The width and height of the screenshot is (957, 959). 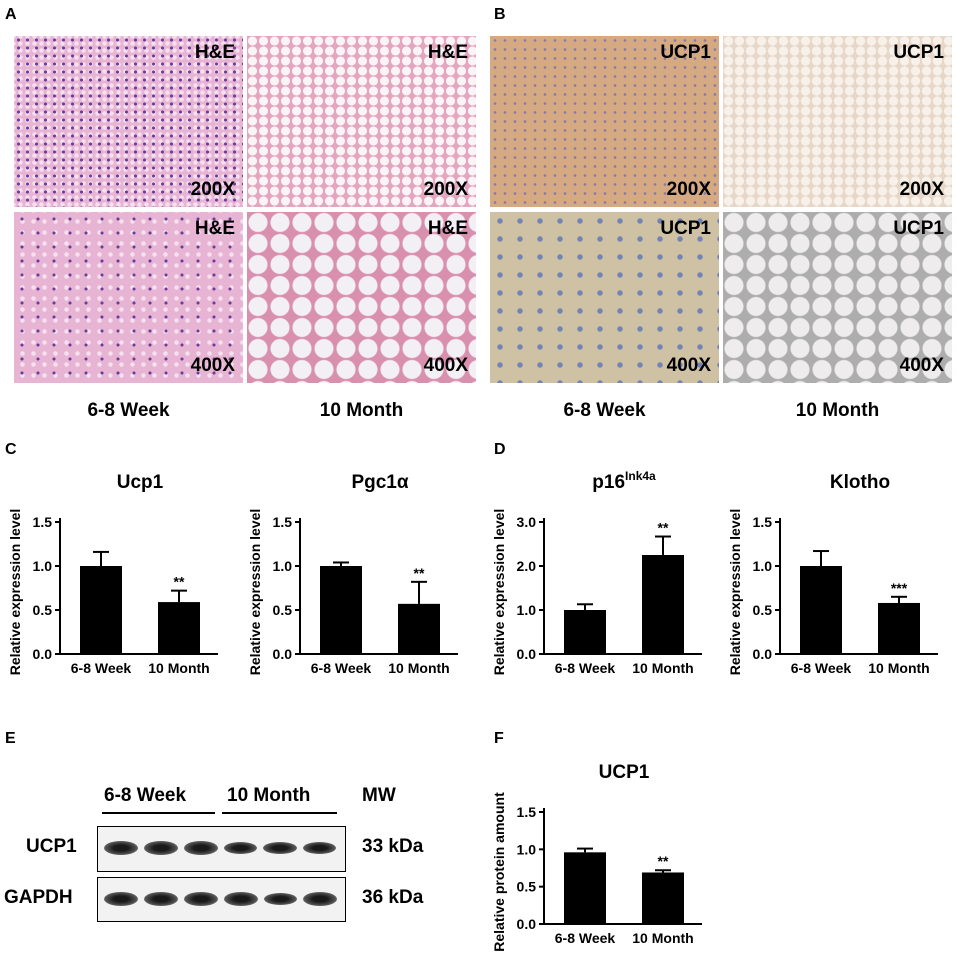 I want to click on blot-strip-gapdh, so click(x=221, y=899).